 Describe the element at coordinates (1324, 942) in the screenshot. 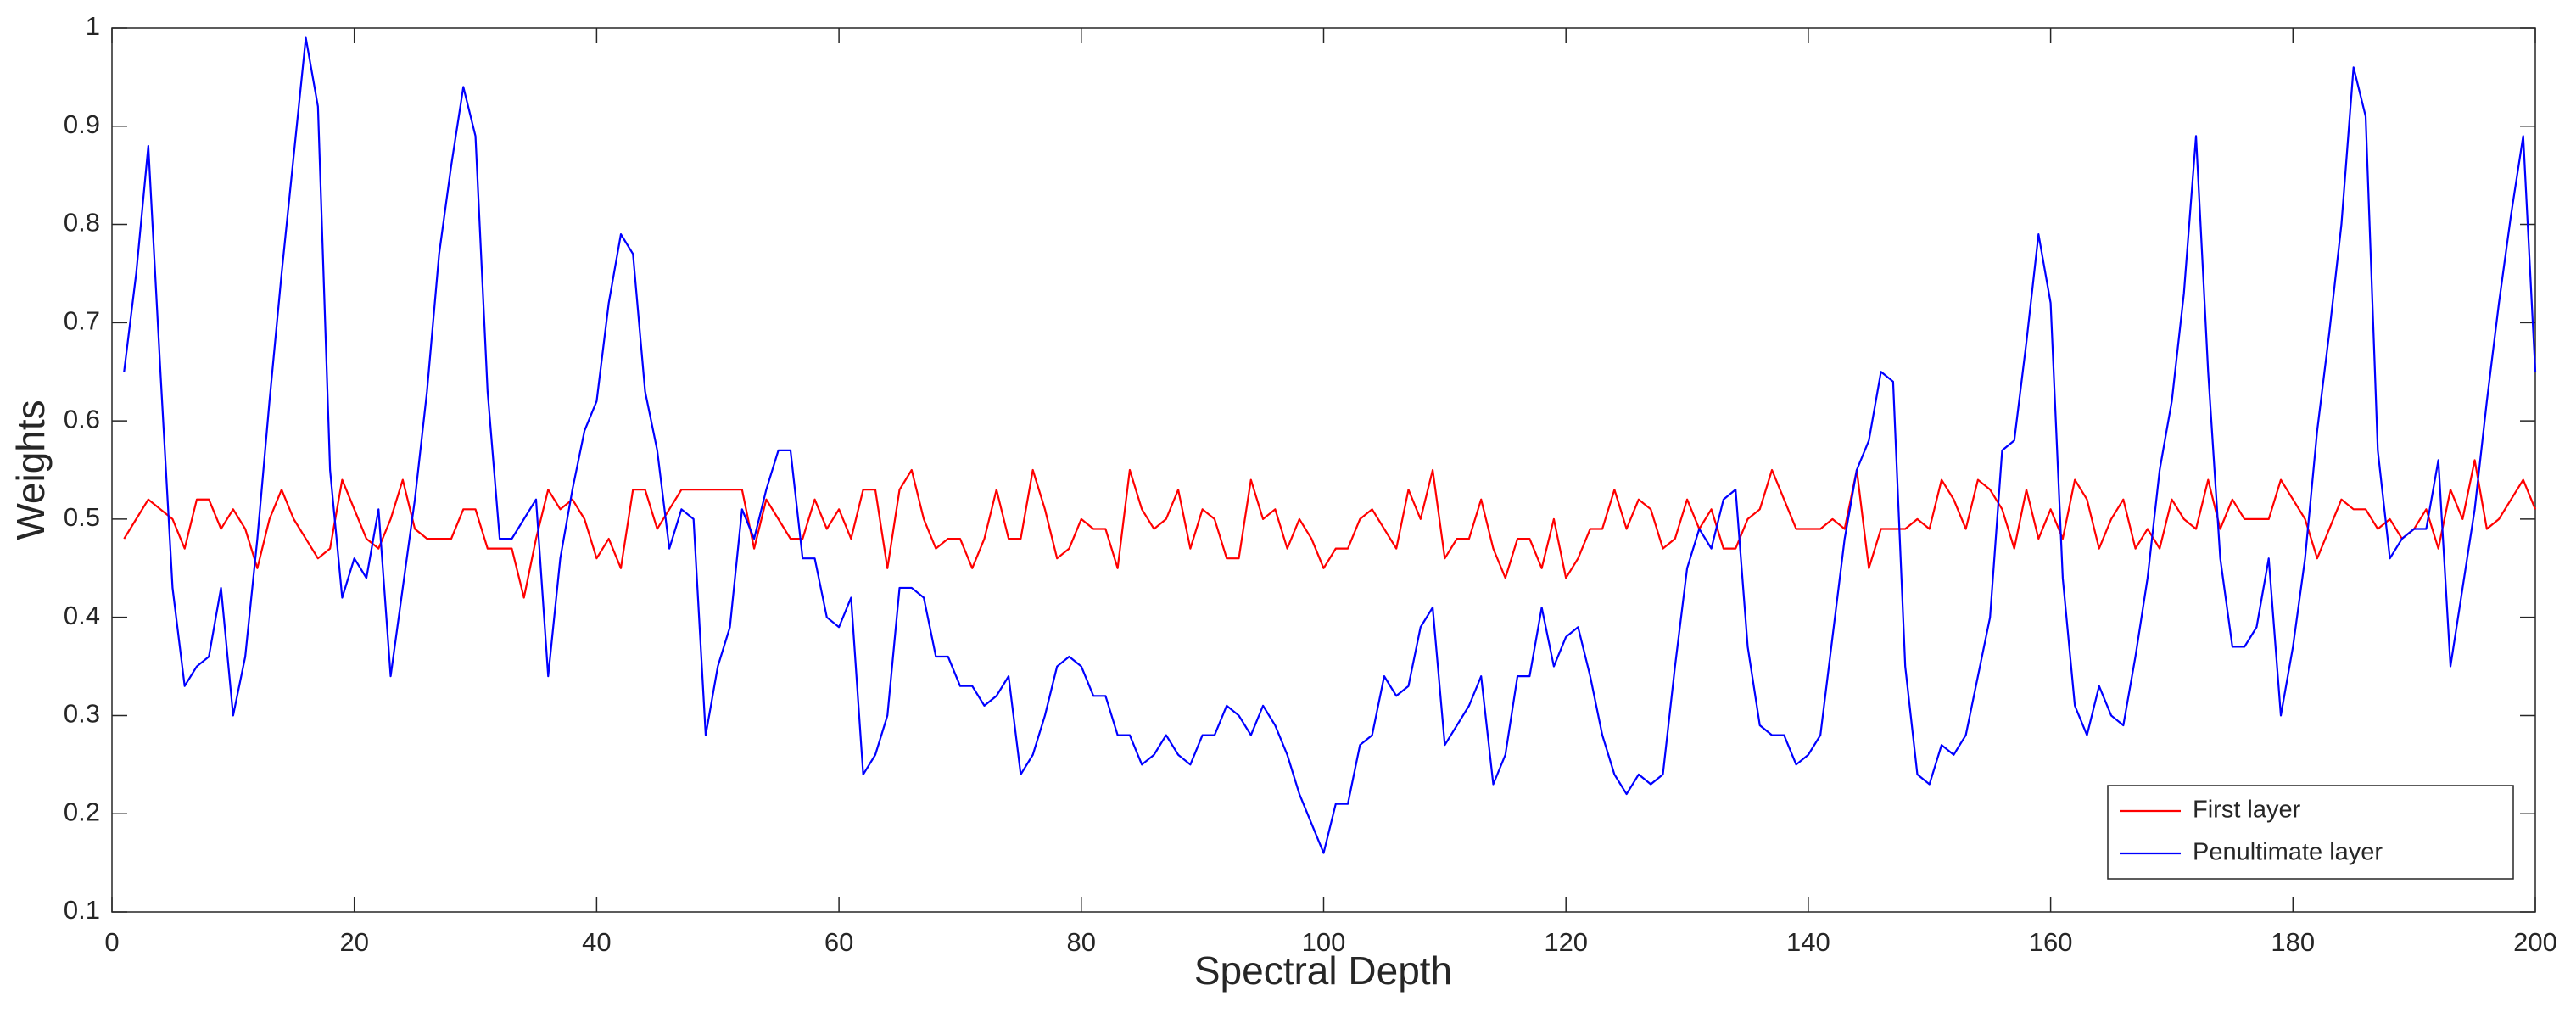

I see `x-tick-label: 100` at that location.